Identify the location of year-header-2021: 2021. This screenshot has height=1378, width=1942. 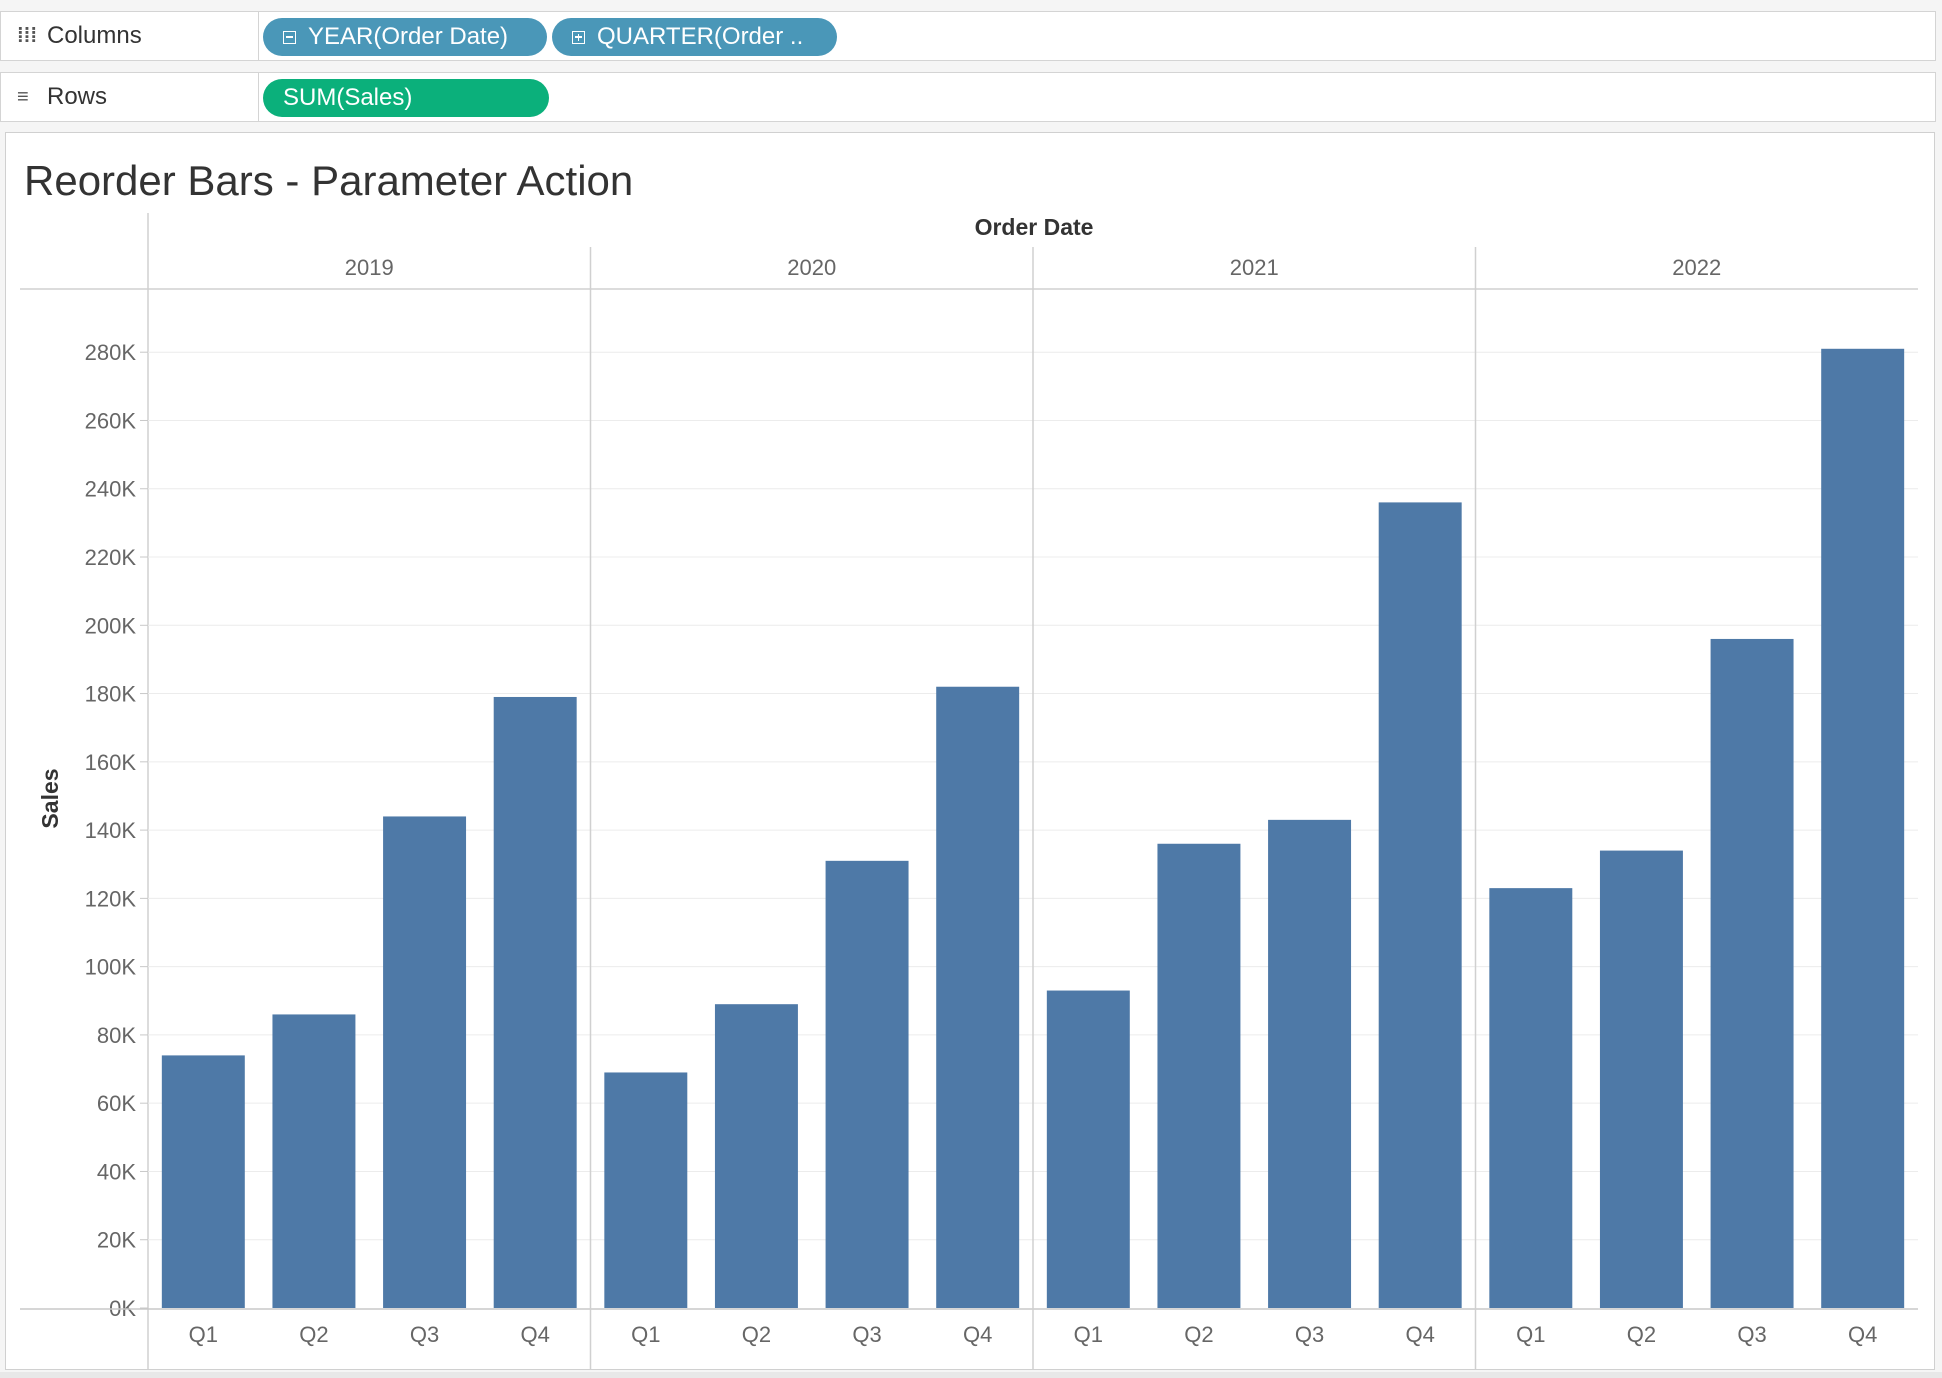
(1254, 267).